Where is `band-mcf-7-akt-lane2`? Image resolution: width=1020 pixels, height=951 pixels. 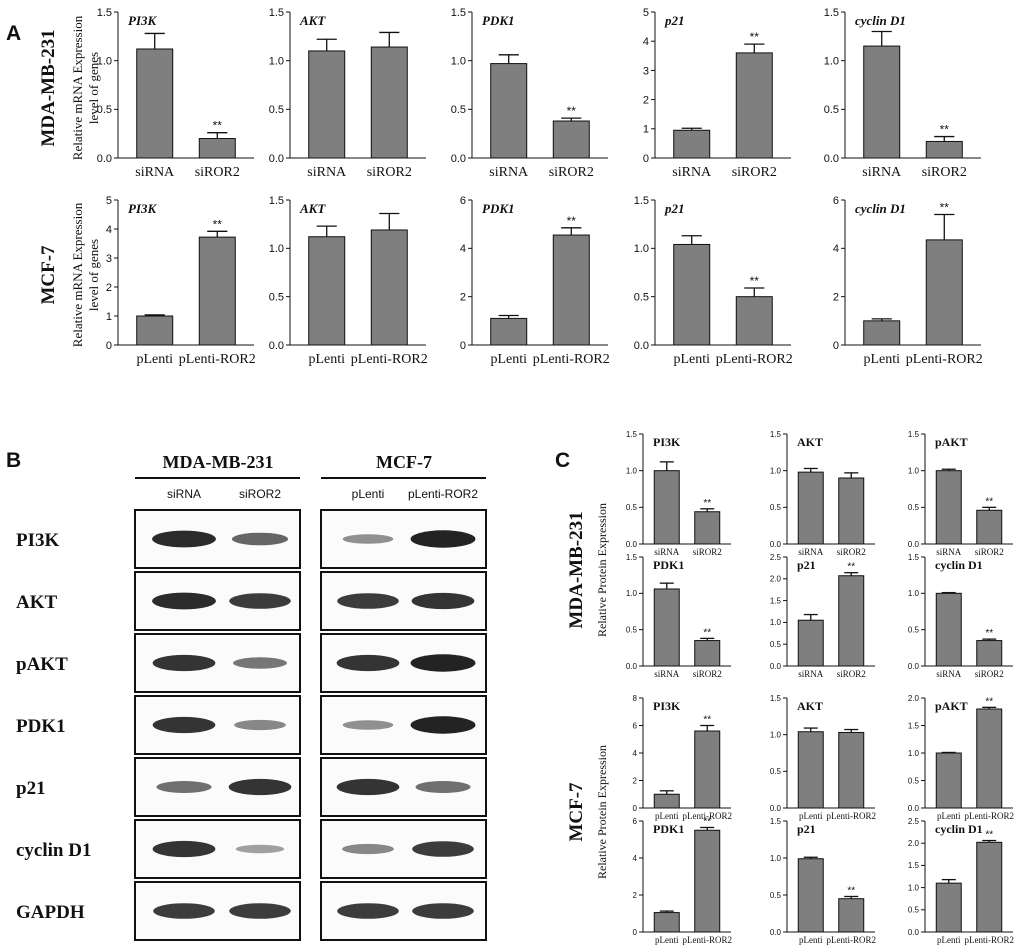 band-mcf-7-akt-lane2 is located at coordinates (443, 601).